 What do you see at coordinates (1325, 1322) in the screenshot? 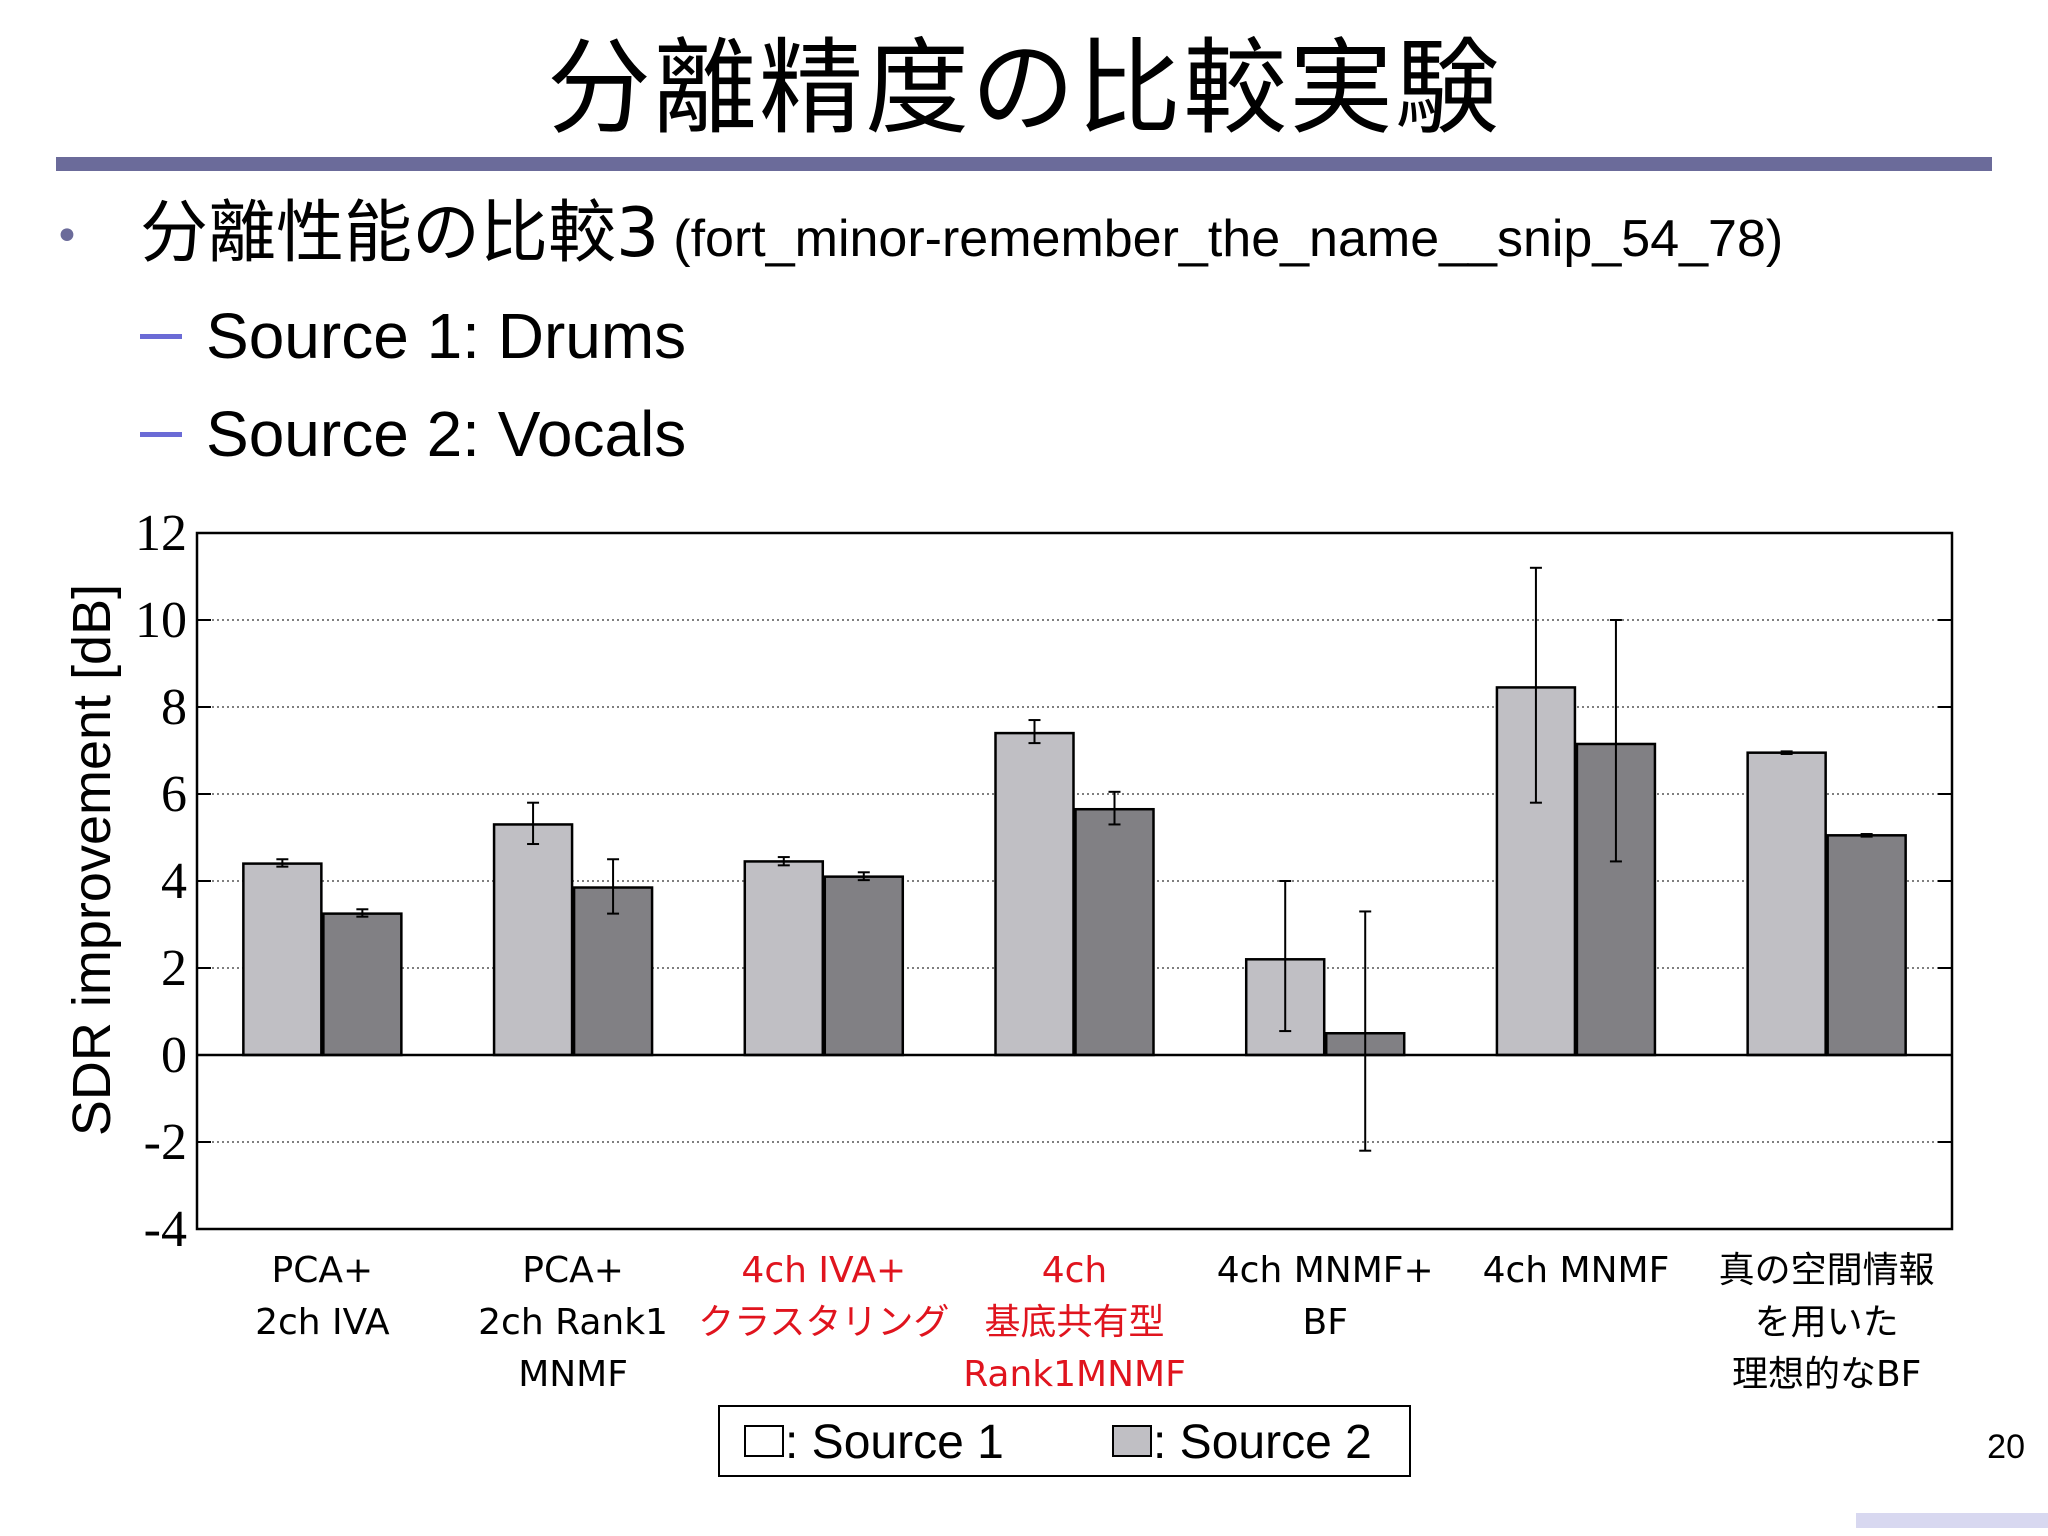
I see `category-label: BF` at bounding box center [1325, 1322].